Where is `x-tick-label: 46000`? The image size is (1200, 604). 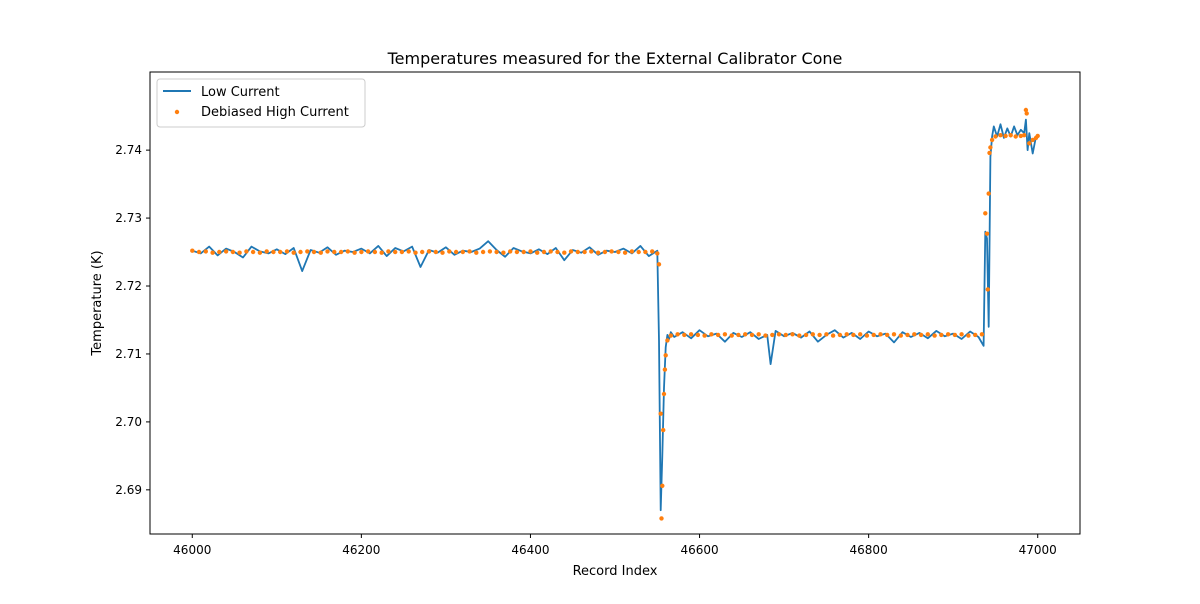
x-tick-label: 46000 is located at coordinates (192, 550).